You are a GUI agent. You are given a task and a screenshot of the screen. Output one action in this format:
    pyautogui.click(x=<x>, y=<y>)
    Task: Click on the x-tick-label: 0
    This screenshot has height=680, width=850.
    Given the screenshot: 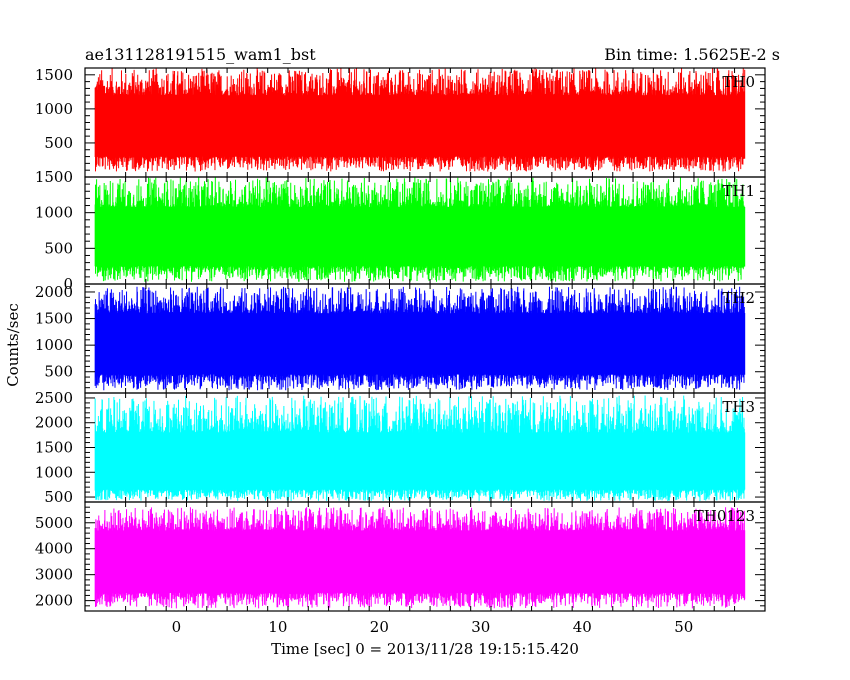 What is the action you would take?
    pyautogui.click(x=177, y=627)
    